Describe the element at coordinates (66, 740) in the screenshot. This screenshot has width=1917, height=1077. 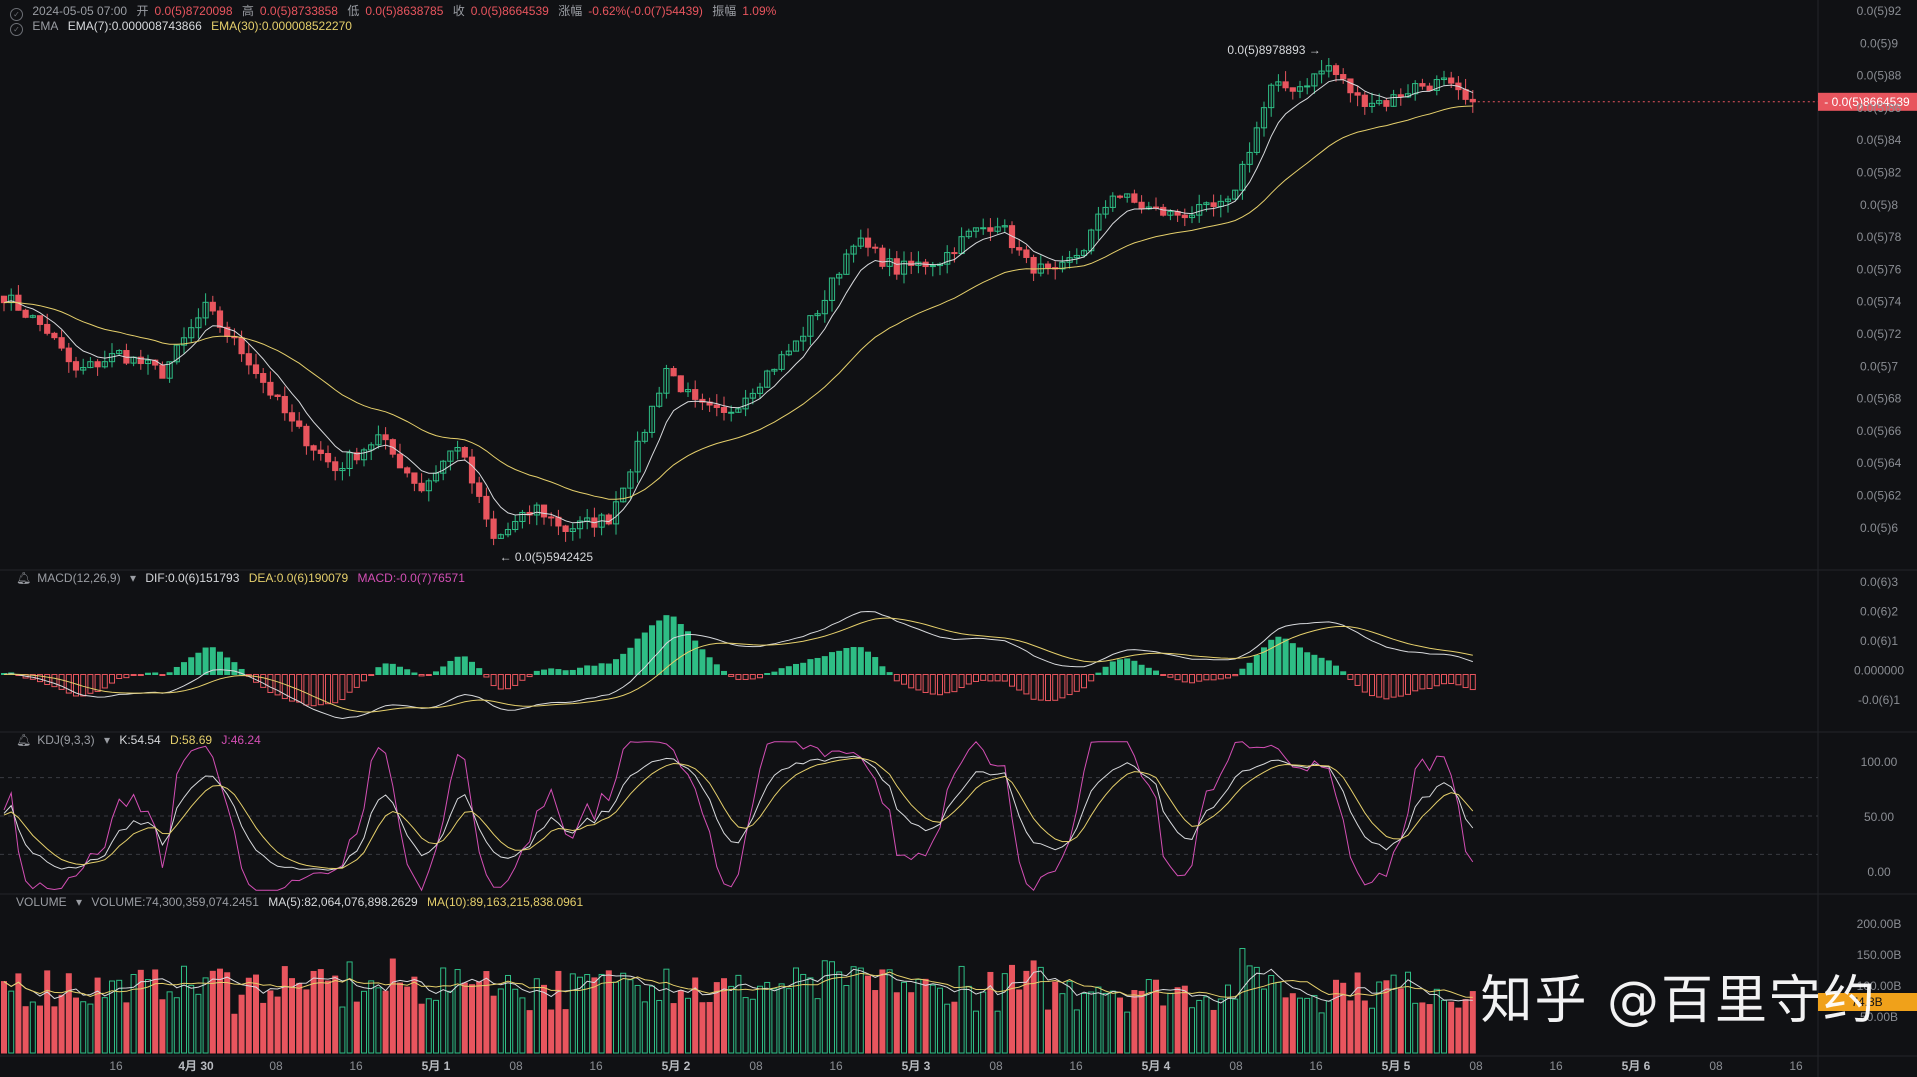
I see `kdj-label: KDJ(9,3,3)` at that location.